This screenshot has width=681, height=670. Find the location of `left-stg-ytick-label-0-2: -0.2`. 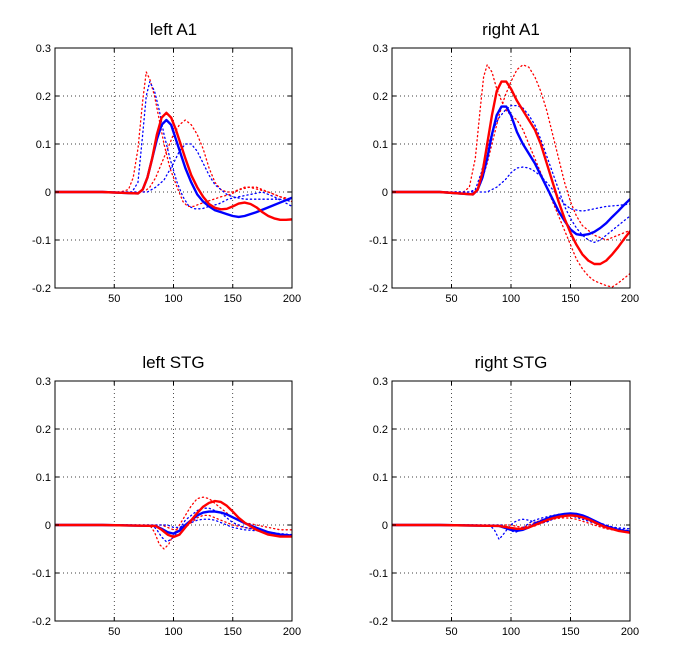

left-stg-ytick-label-0-2: -0.2 is located at coordinates (41, 622).